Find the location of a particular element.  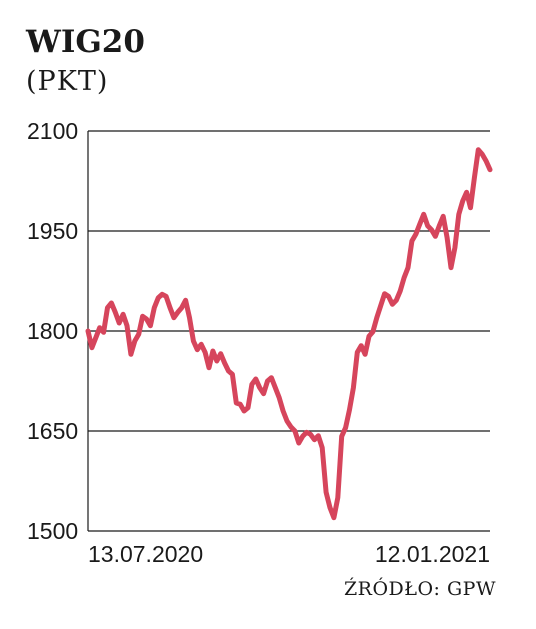

chart-title: WIG20 is located at coordinates (85, 42).